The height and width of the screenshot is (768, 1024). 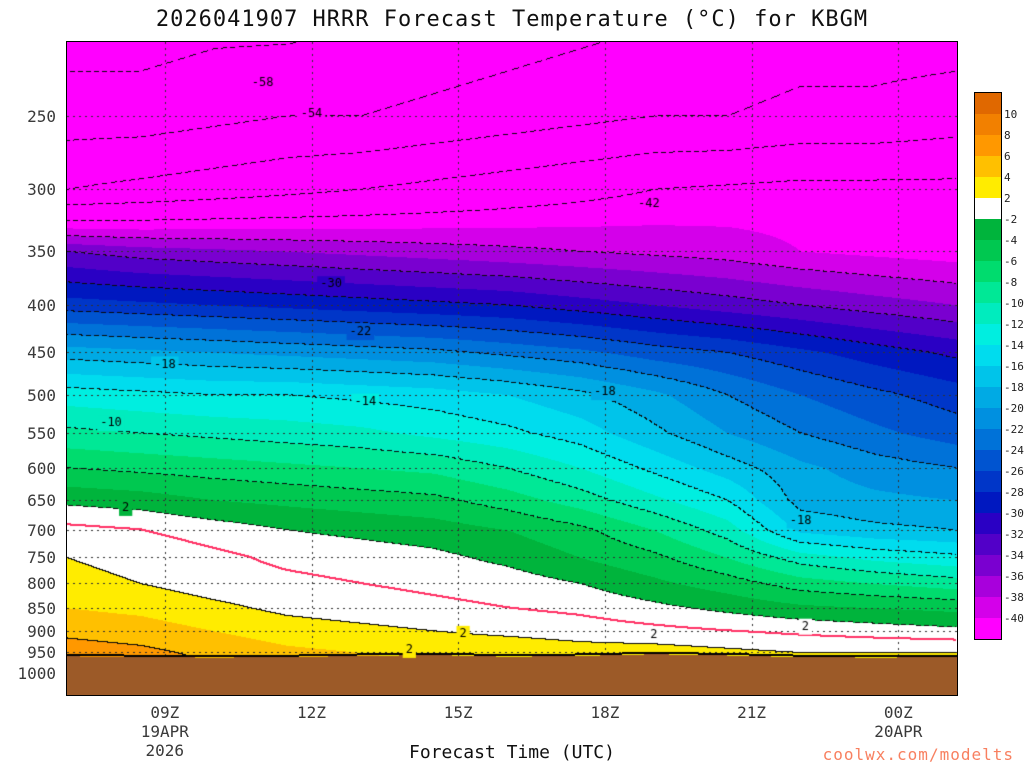 I want to click on colorbar-tick-label: -36, so click(x=1014, y=576).